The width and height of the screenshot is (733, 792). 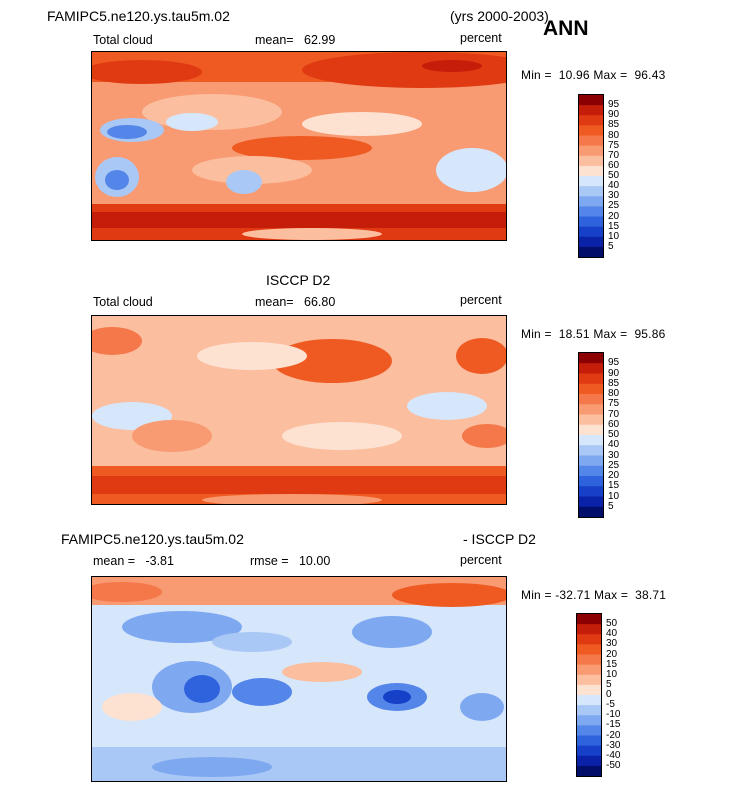 I want to click on panel1-colorbar: 95 90 85 80 75 70 60 50 40 30 25 20 15 10 5, so click(x=598, y=176).